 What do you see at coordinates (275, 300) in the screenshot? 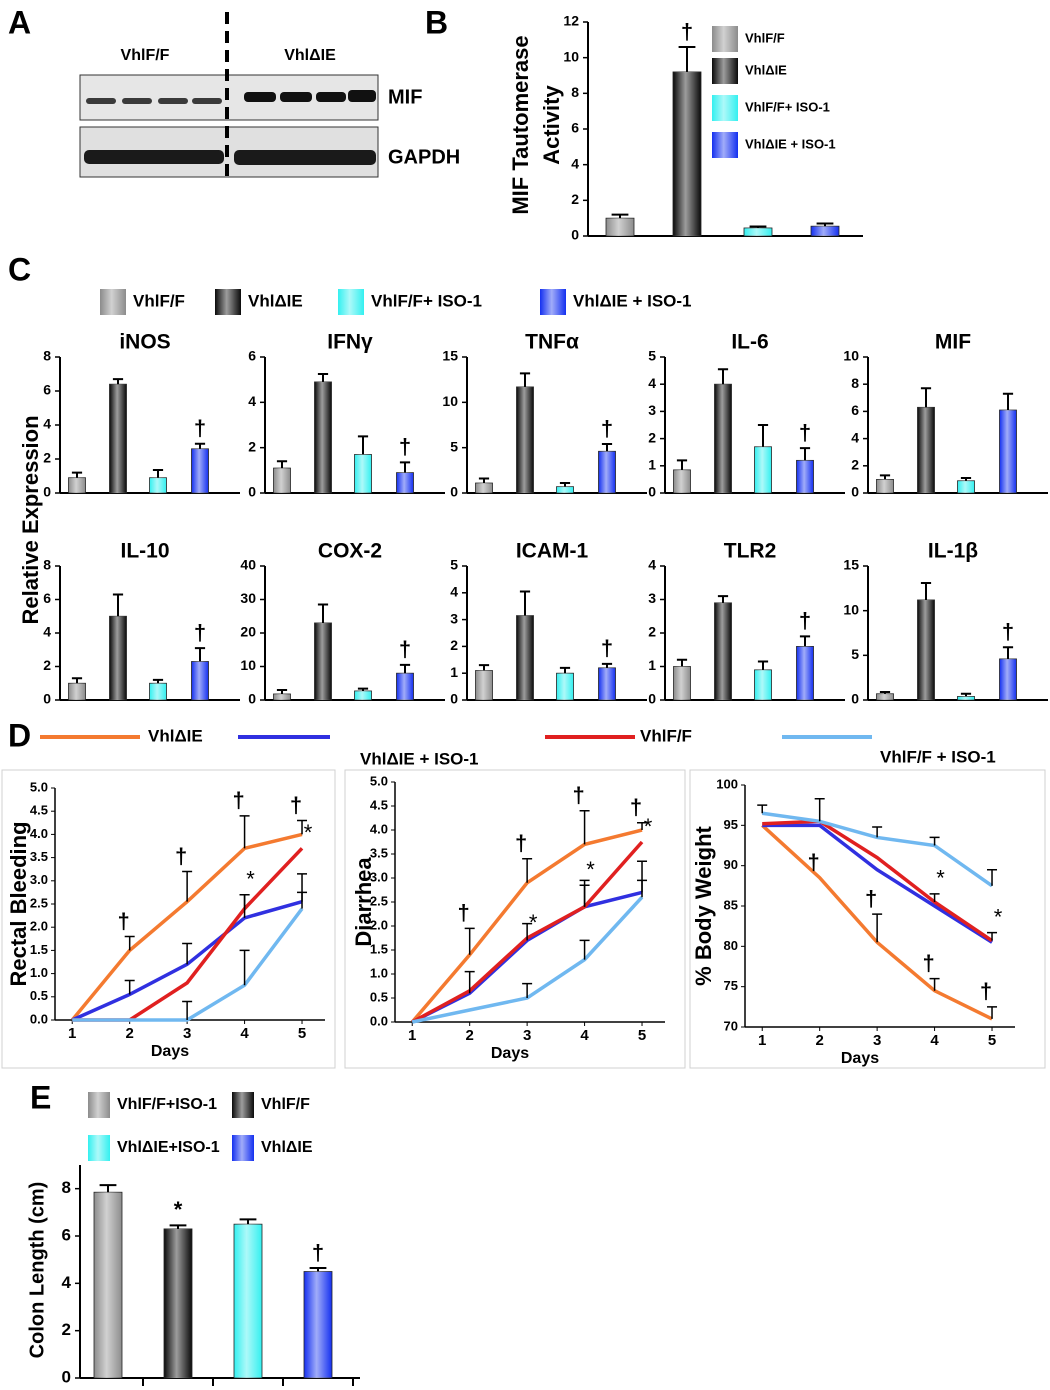
I see `legend-label: VhlΔIE` at bounding box center [275, 300].